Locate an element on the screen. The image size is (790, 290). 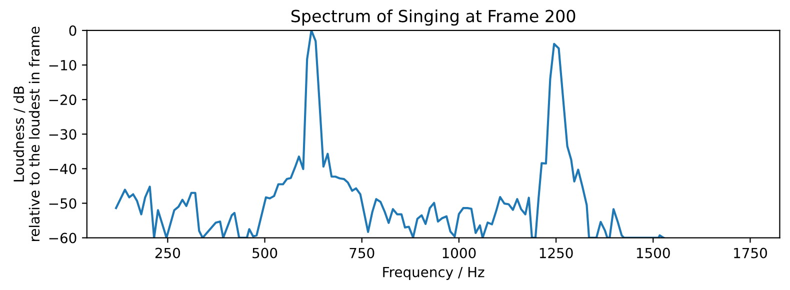
x-tick-label: 1750 is located at coordinates (750, 253).